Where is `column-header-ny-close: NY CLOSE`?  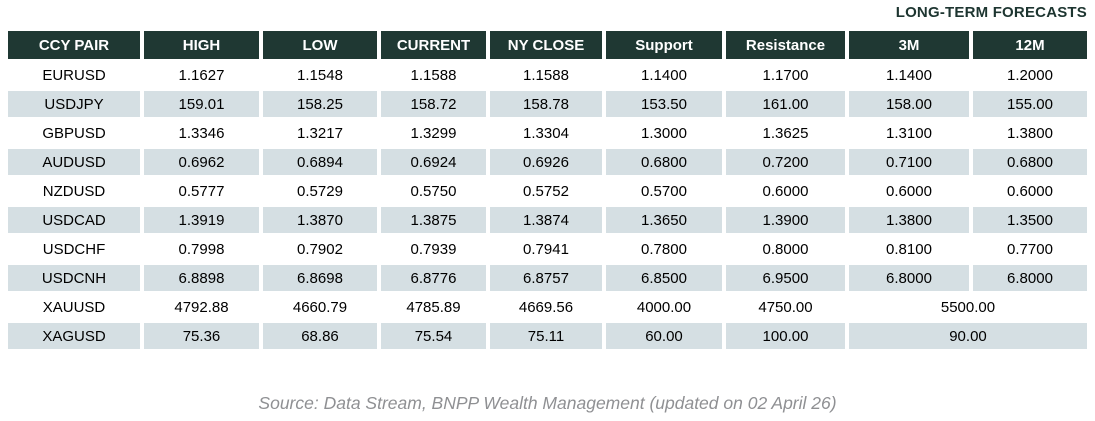
column-header-ny-close: NY CLOSE is located at coordinates (546, 45).